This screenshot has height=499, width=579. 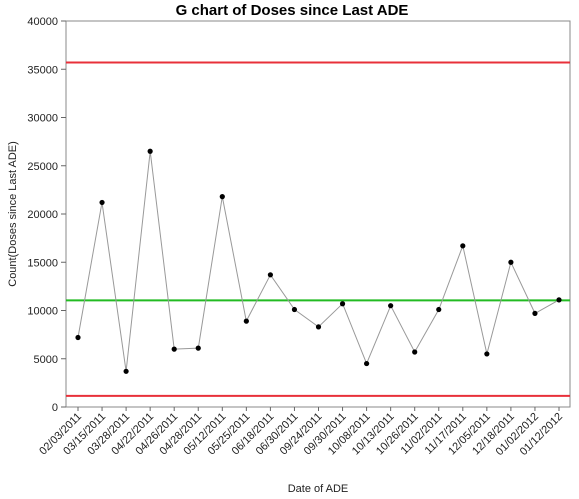 I want to click on x-axis-label: Date of ADE, so click(x=318, y=489).